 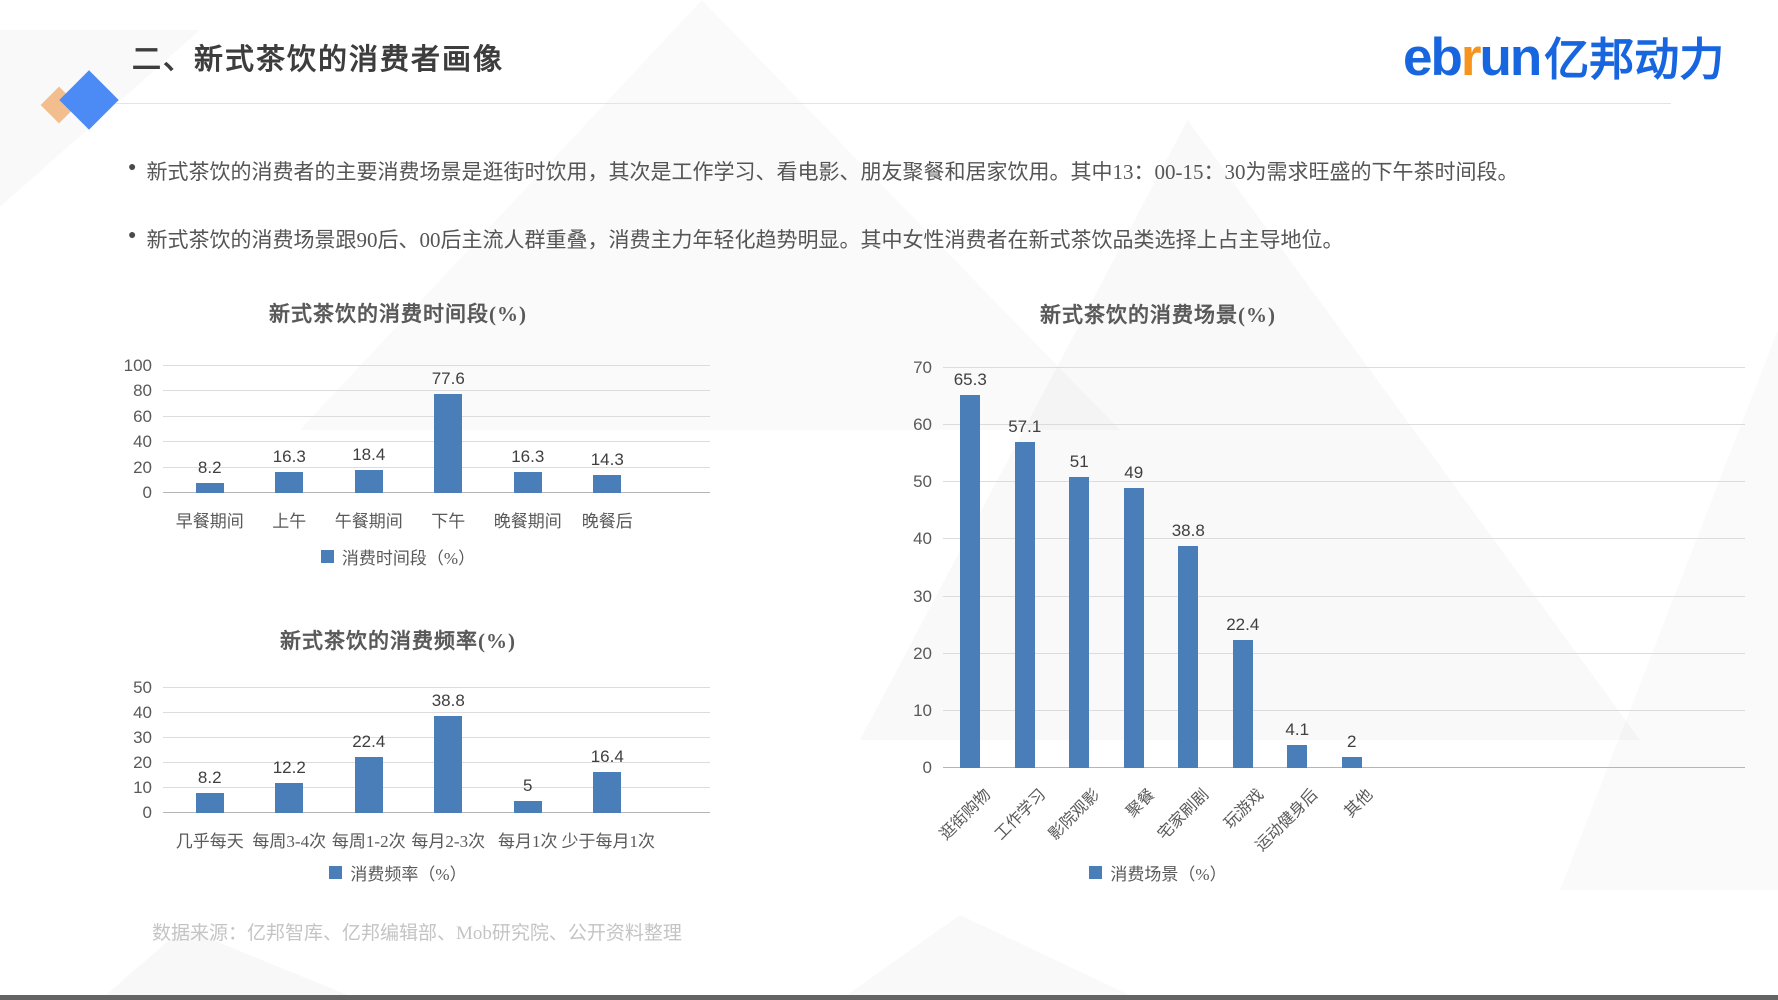 What do you see at coordinates (1634, 59) in the screenshot?
I see `logo-text-cn: 亿邦动力` at bounding box center [1634, 59].